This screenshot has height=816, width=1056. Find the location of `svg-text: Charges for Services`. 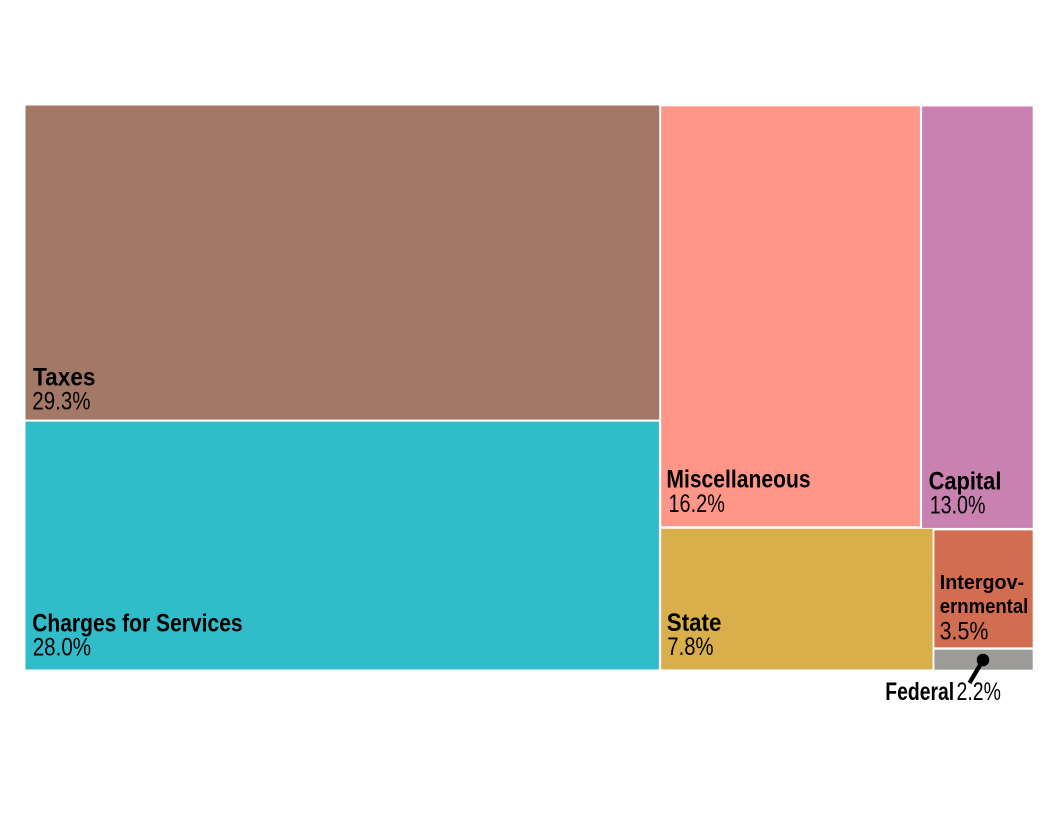

svg-text: Charges for Services is located at coordinates (137, 624).